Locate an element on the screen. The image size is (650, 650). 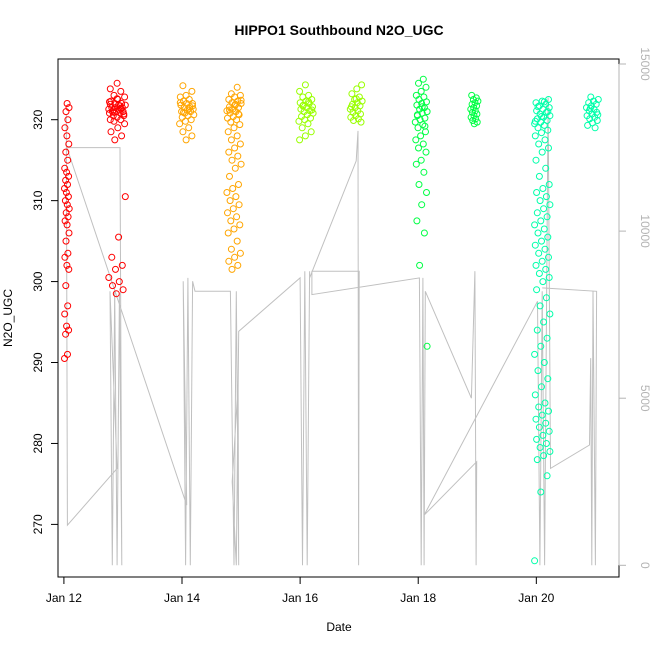
y-axis-left: 270 280 290 300 310 320 is located at coordinates (45, 321).